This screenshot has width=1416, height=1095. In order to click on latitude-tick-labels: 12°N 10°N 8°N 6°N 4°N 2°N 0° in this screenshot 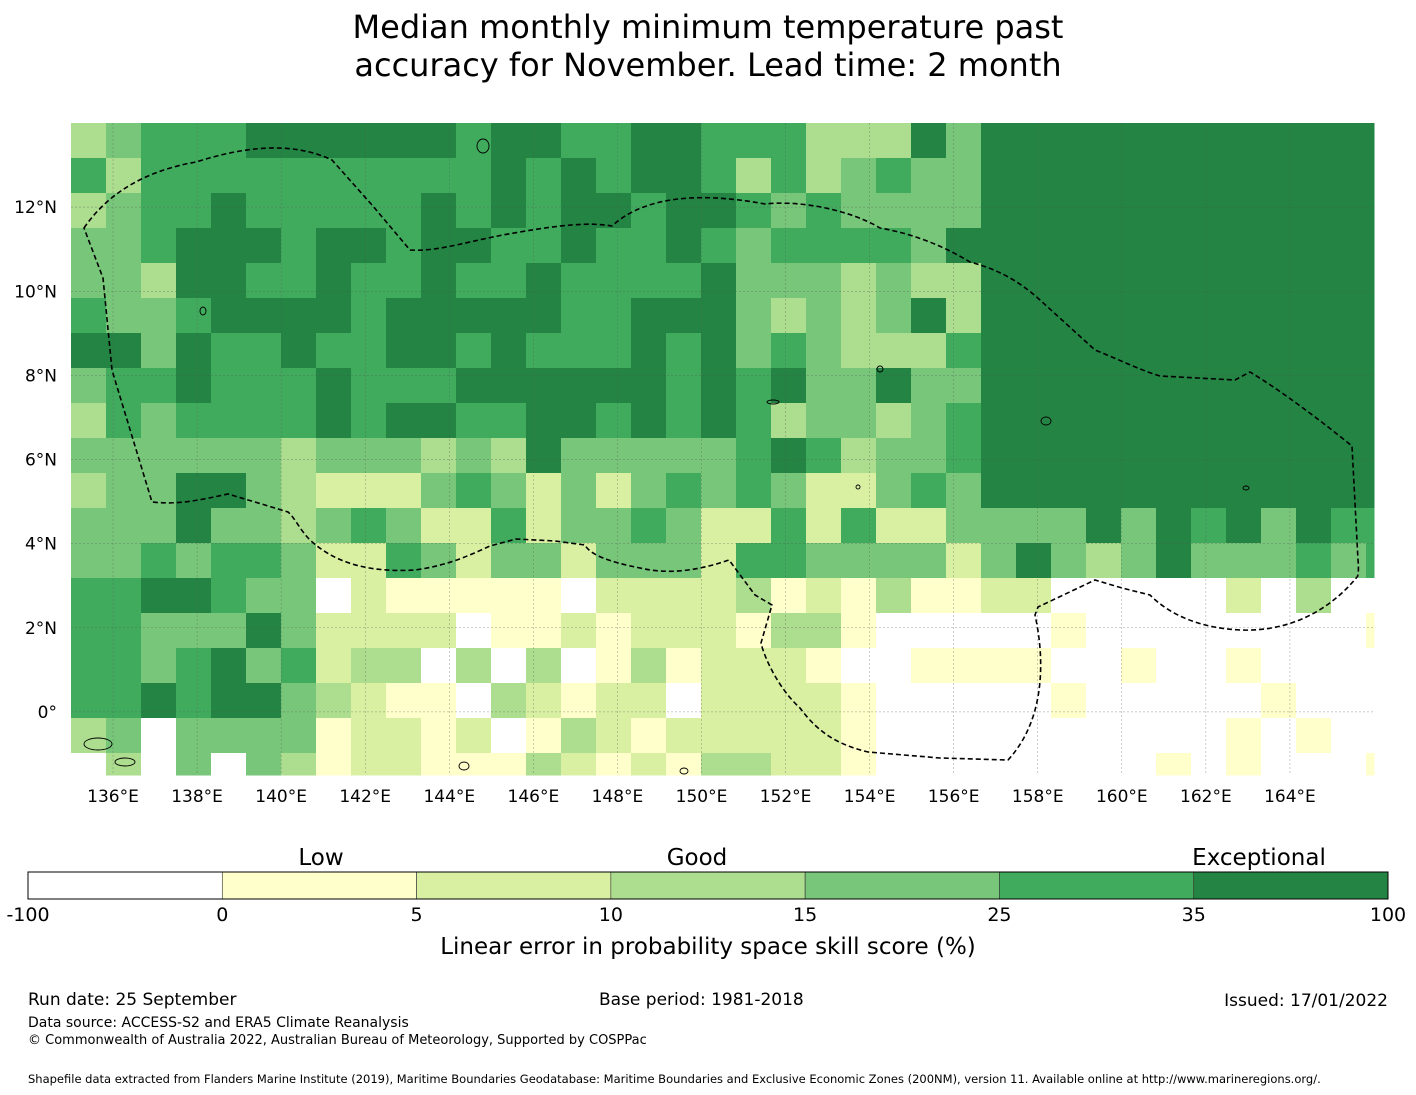, I will do `click(35, 460)`.